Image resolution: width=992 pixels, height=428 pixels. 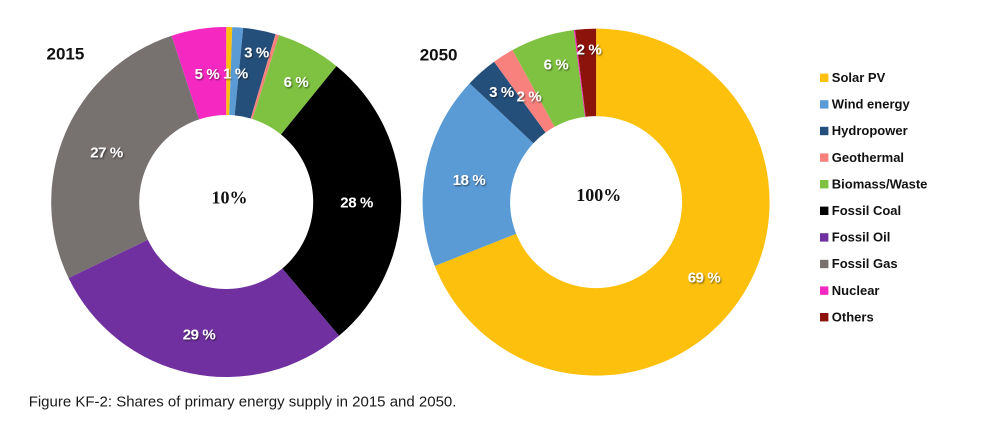 I want to click on svg-text: 18 %, so click(x=469, y=180).